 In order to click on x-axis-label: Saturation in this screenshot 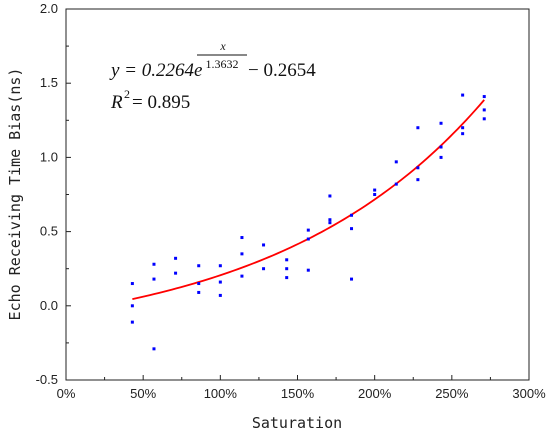, I will do `click(297, 423)`.